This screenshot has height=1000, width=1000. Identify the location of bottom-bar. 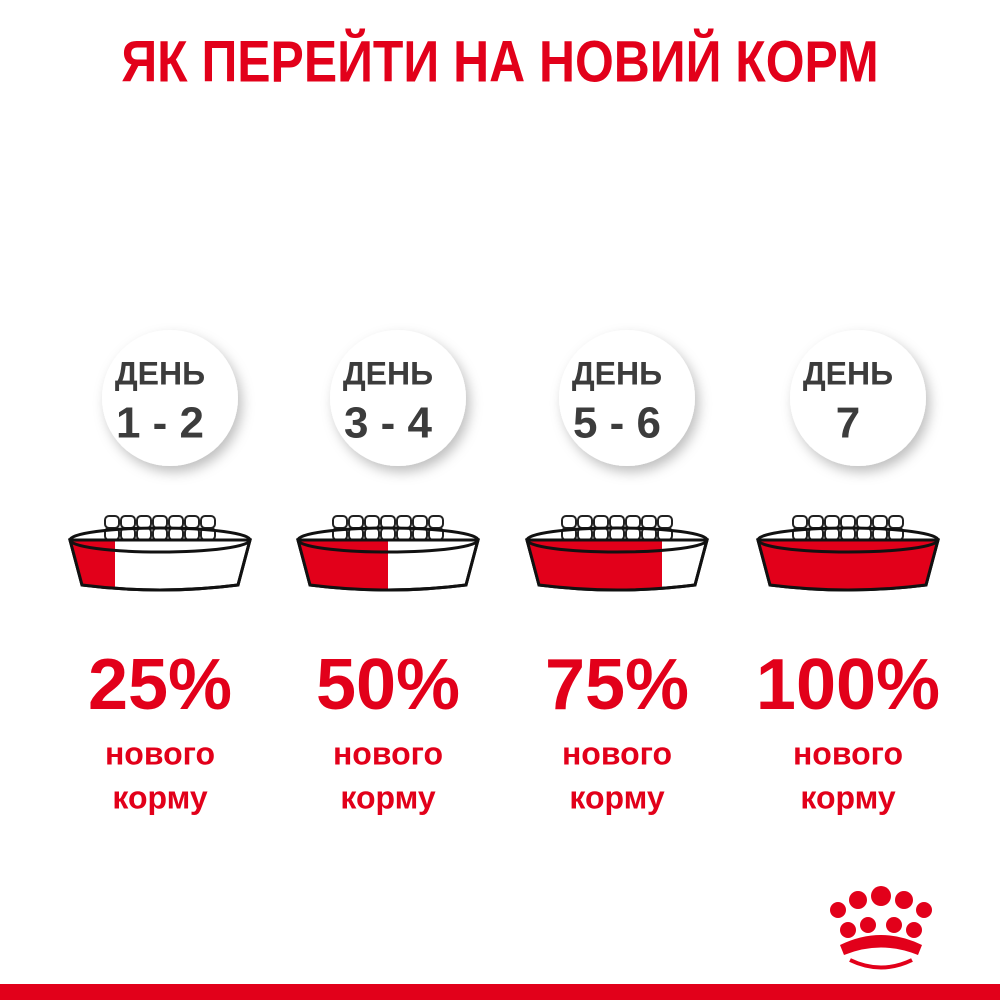
(500, 992).